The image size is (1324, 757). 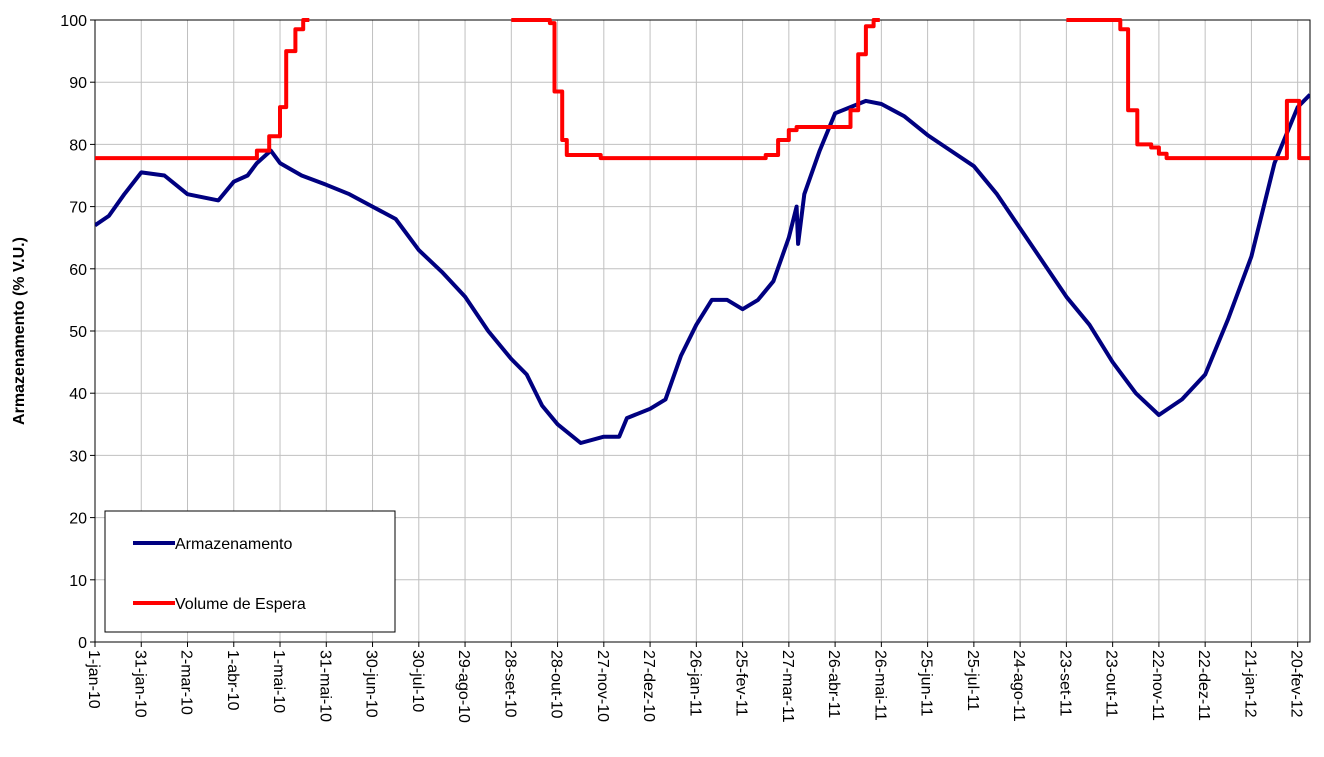 What do you see at coordinates (78, 394) in the screenshot?
I see `y-tick-label: 40` at bounding box center [78, 394].